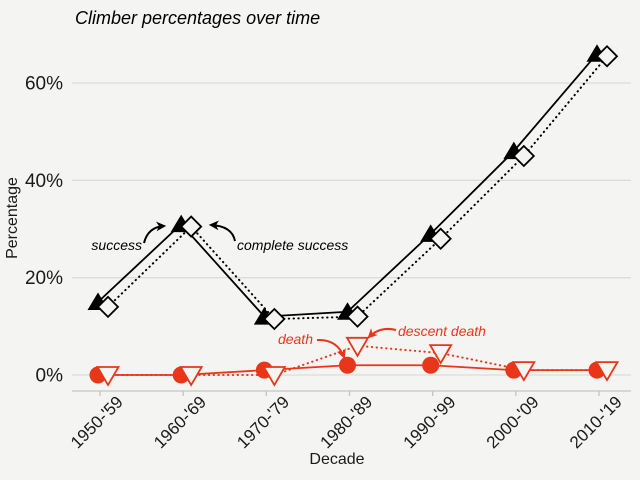 The image size is (640, 480). Describe the element at coordinates (44, 83) in the screenshot. I see `y-tick-label: 60%` at that location.